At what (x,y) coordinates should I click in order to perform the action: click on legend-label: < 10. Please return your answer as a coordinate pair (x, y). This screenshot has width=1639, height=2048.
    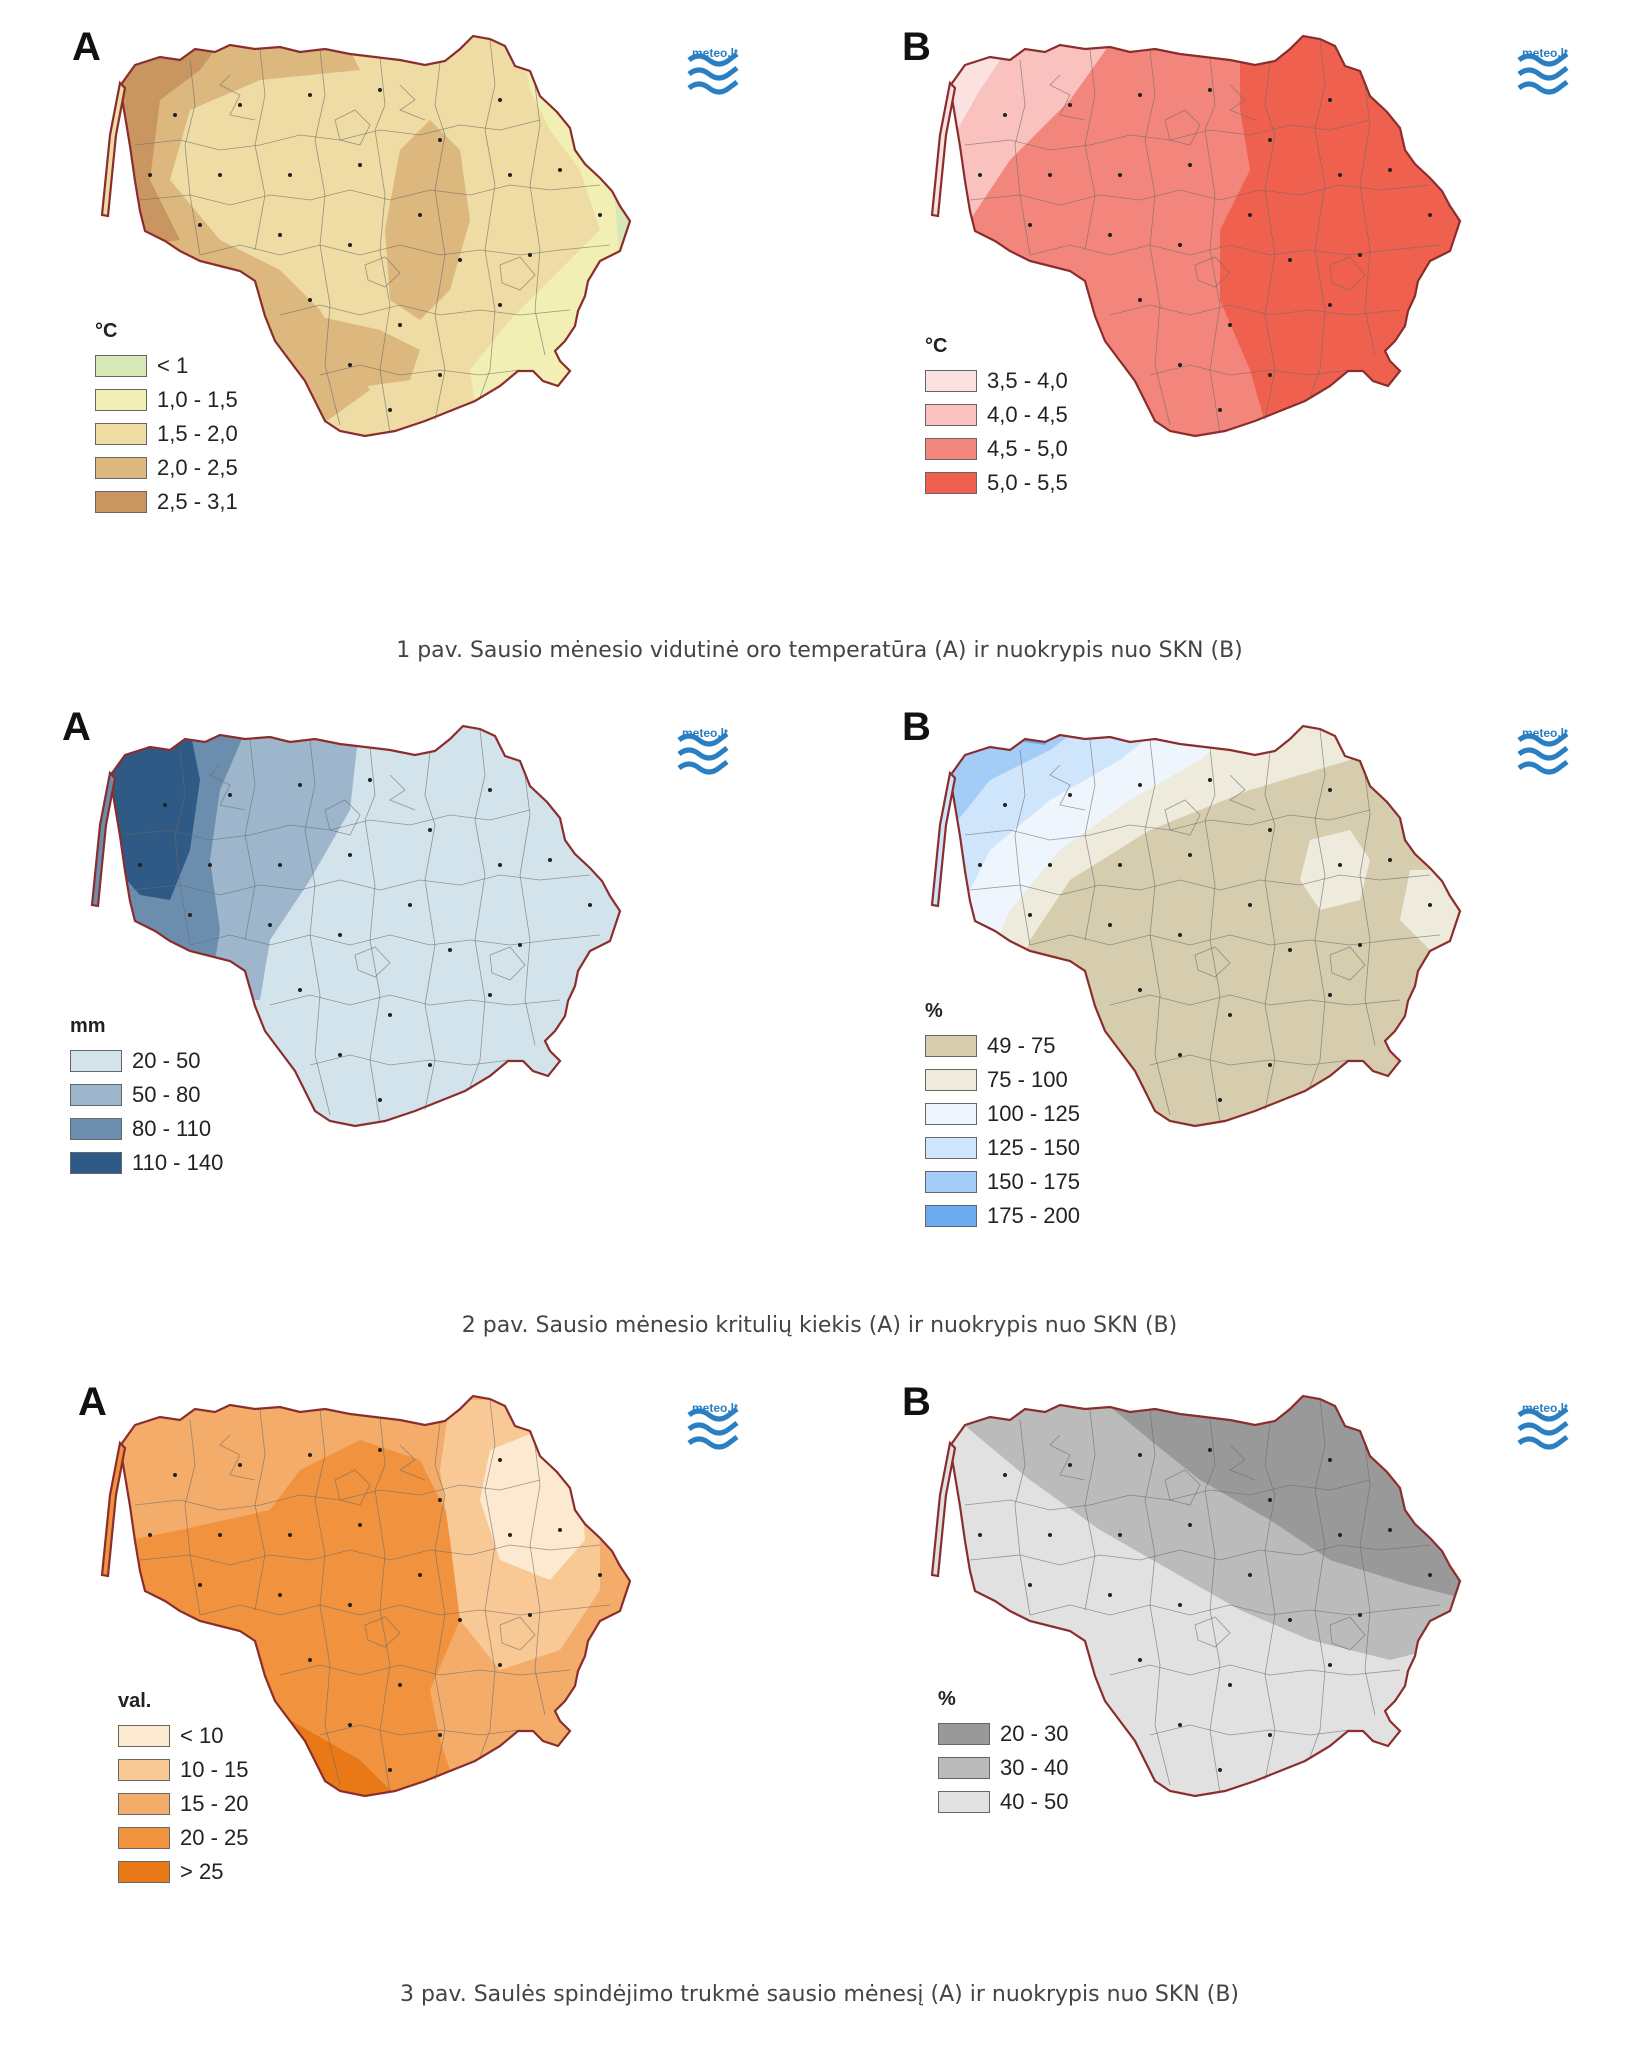
    Looking at the image, I should click on (202, 1735).